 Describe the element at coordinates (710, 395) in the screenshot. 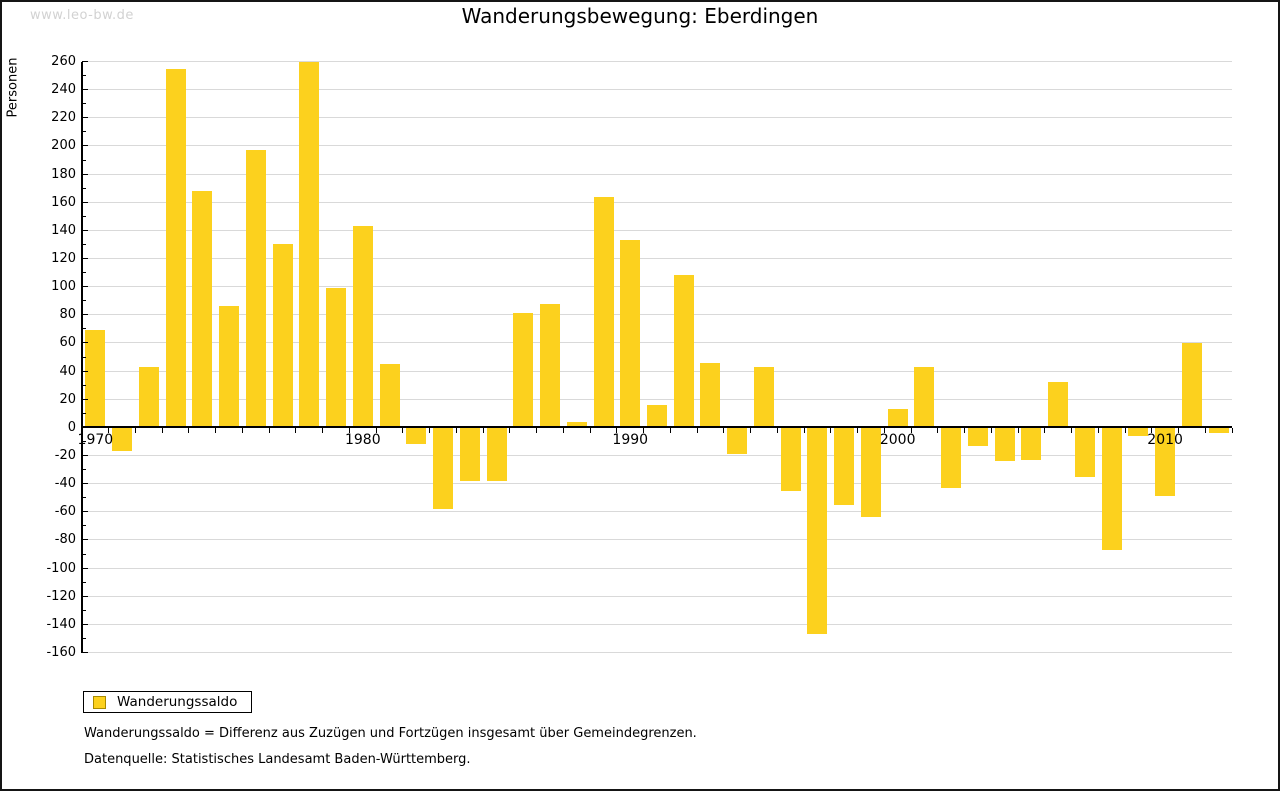

I see `bar-1993` at that location.